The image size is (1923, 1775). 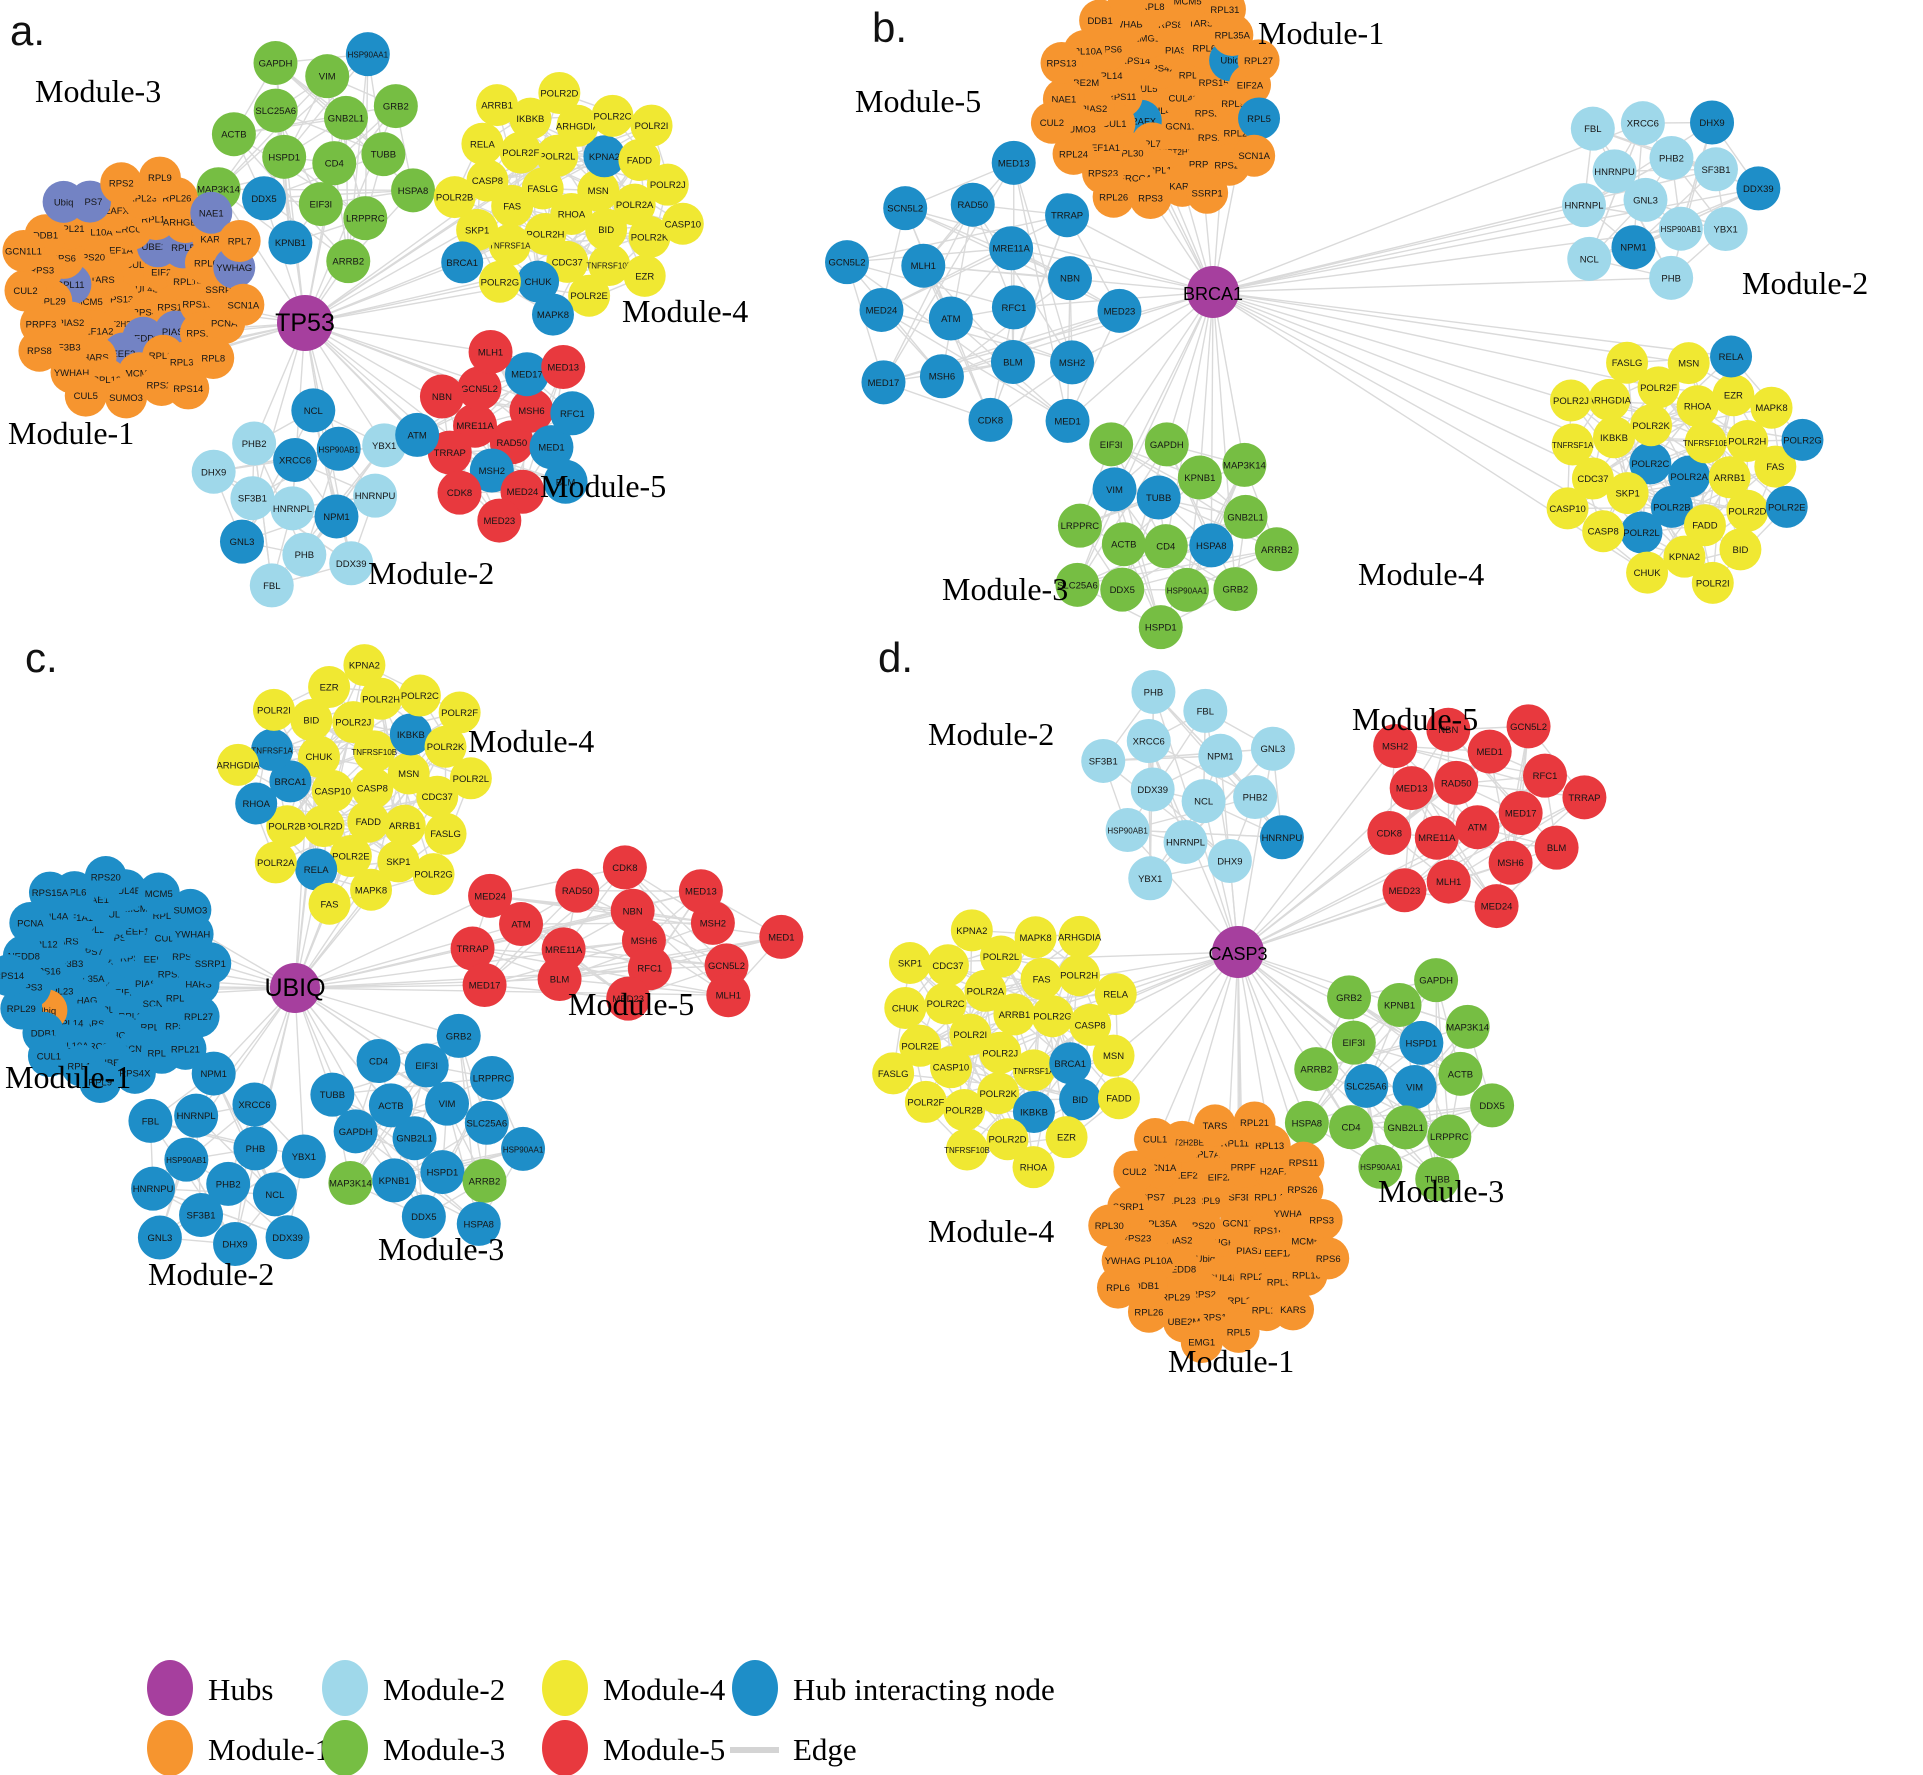 I want to click on node-RPL21, so click(x=185, y=1048).